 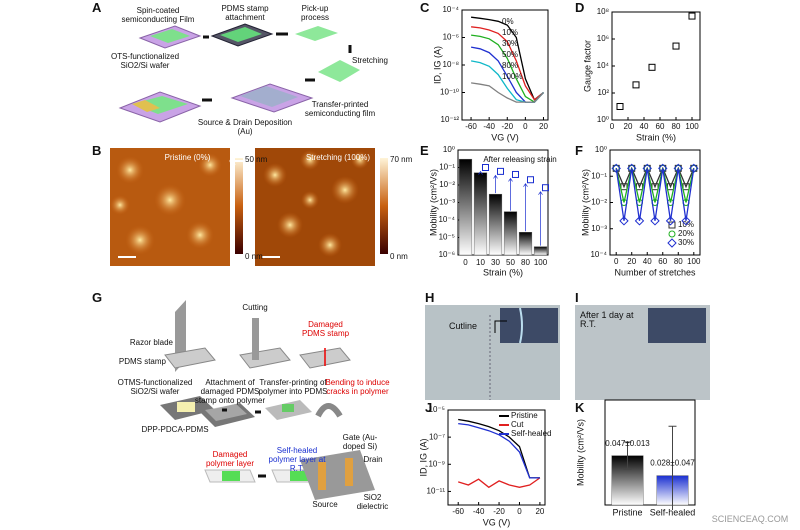 What do you see at coordinates (627, 443) in the screenshot?
I see `value-label: 0.047±0.013` at bounding box center [627, 443].